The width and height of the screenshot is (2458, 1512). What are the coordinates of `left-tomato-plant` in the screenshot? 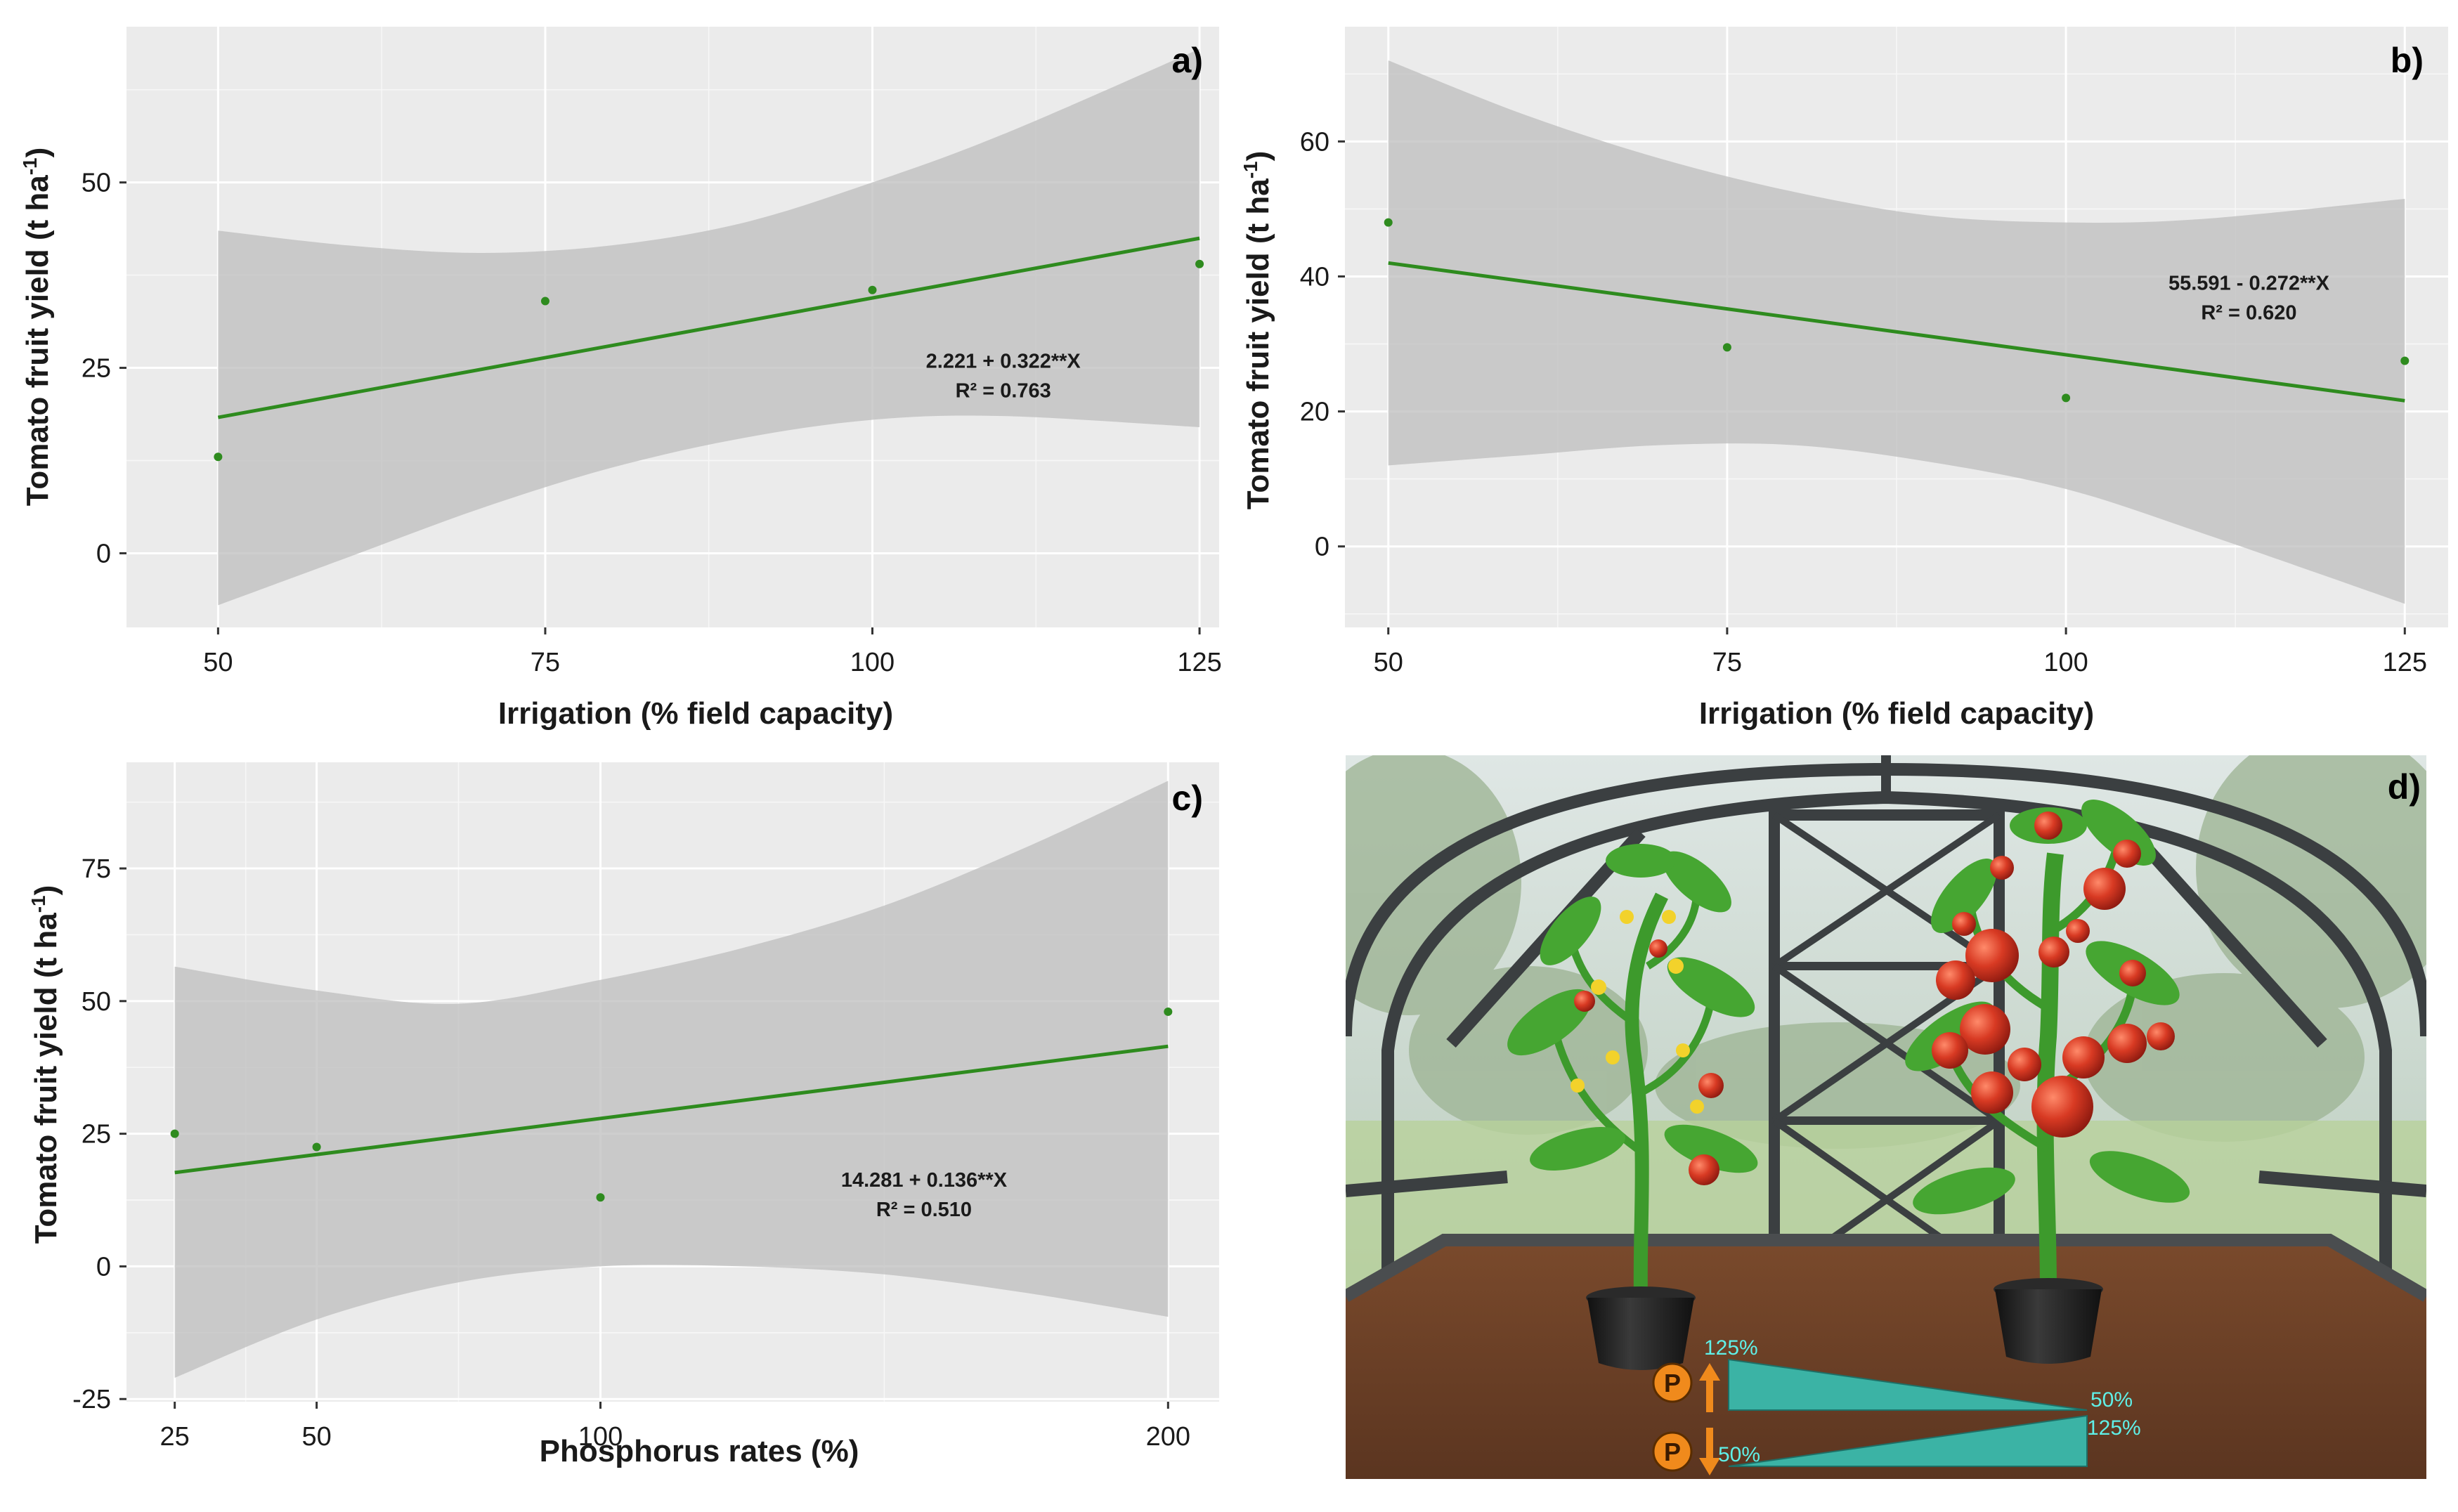 It's located at (1632, 1107).